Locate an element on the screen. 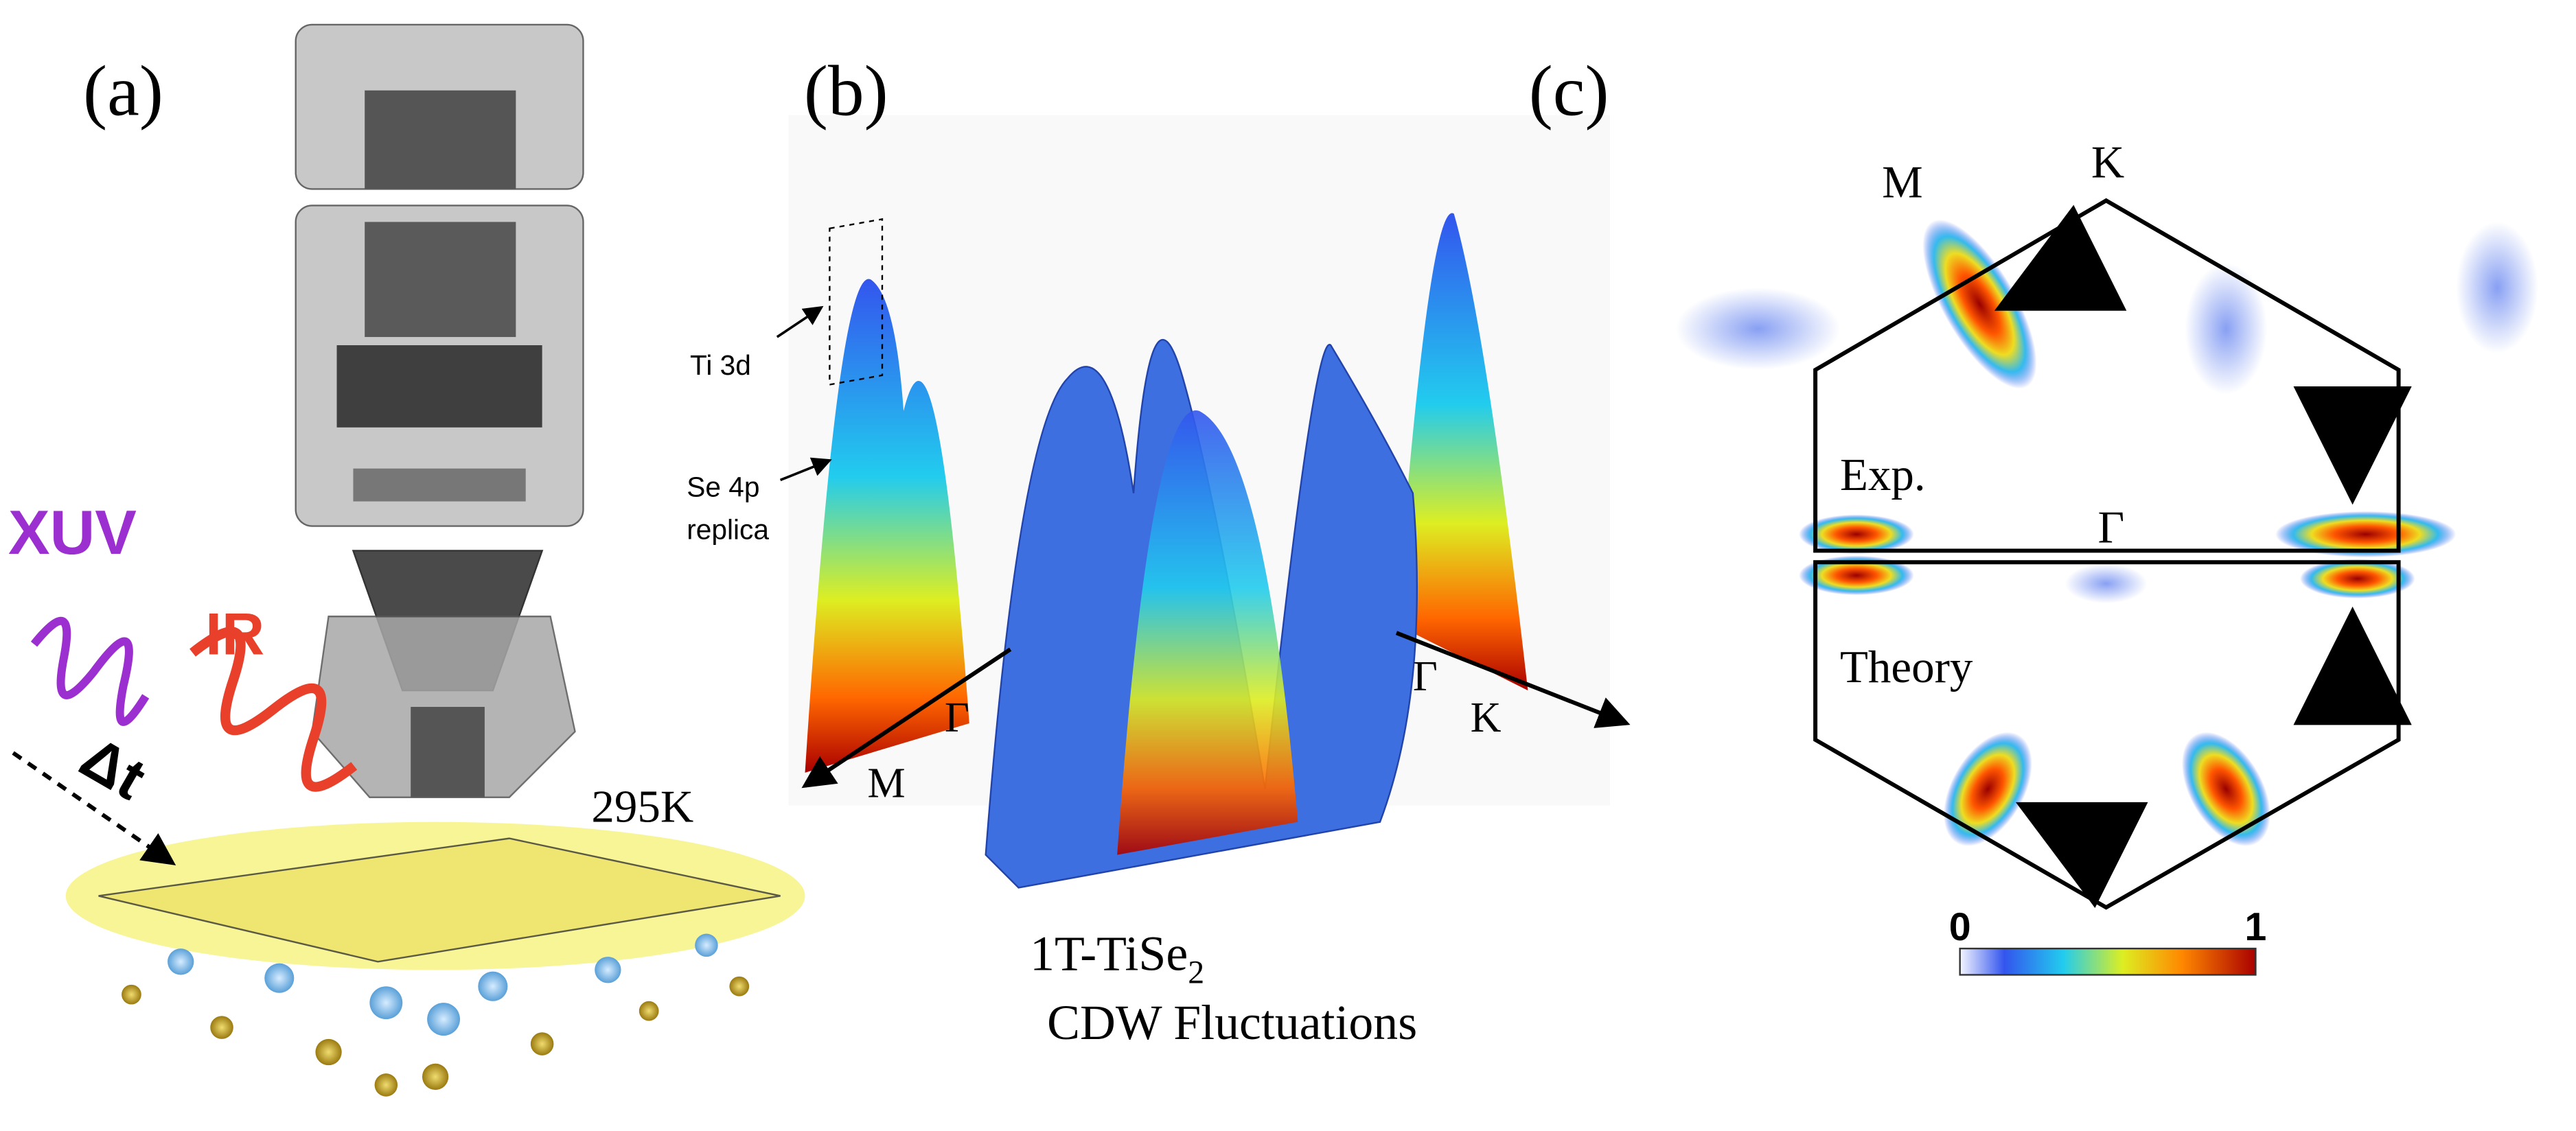 The image size is (2576, 1131). right-peak is located at coordinates (1462, 452).